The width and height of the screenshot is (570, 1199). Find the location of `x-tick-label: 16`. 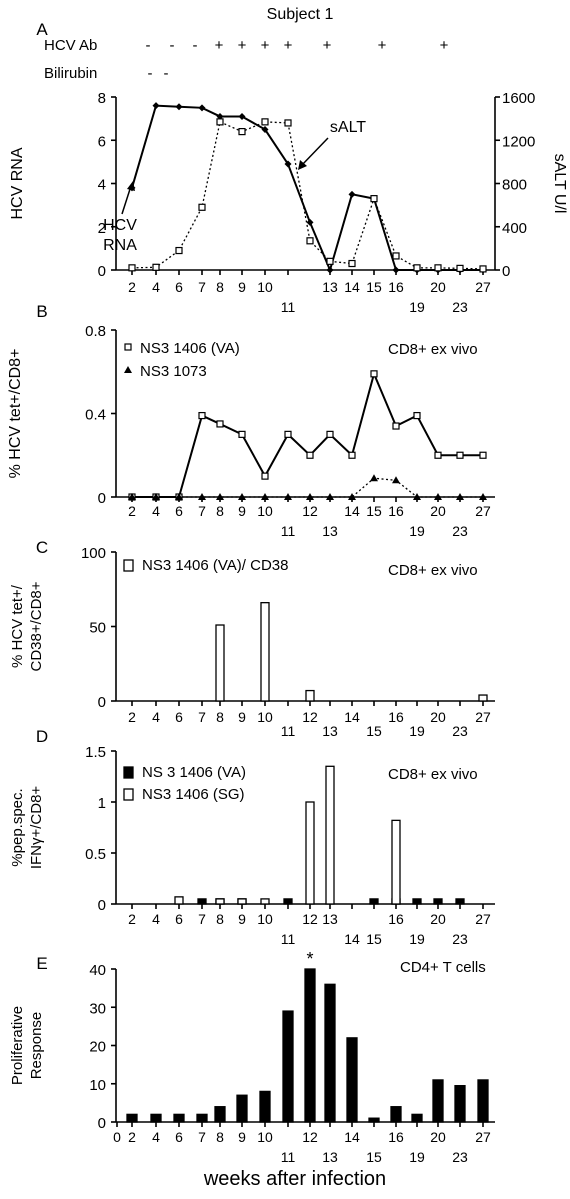

x-tick-label: 16 is located at coordinates (396, 717).